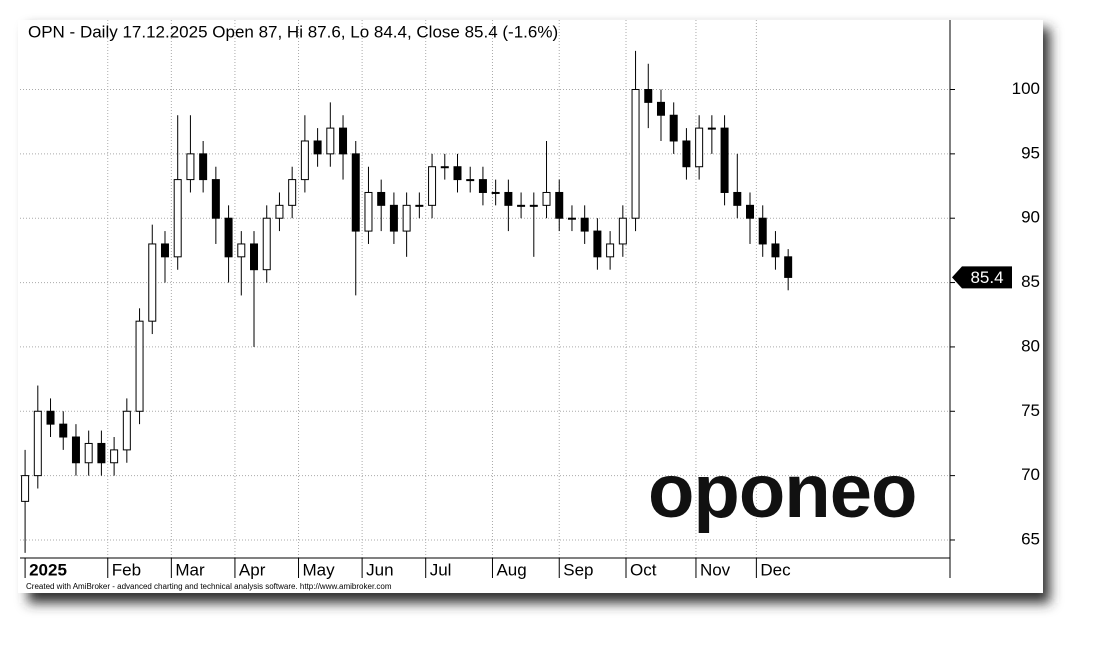  What do you see at coordinates (126, 569) in the screenshot?
I see `x-tick-label: Feb` at bounding box center [126, 569].